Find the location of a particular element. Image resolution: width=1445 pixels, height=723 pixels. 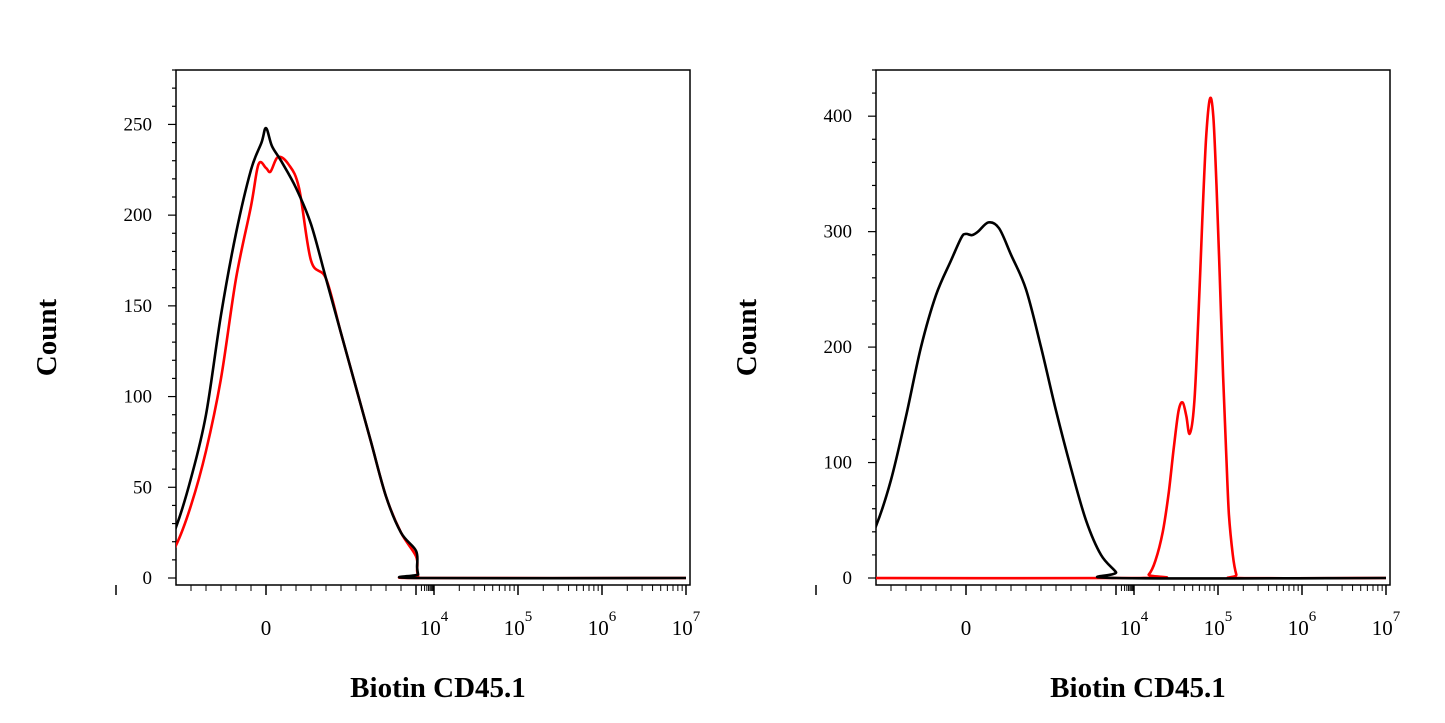

y-tick-label: 50 is located at coordinates (142, 487).